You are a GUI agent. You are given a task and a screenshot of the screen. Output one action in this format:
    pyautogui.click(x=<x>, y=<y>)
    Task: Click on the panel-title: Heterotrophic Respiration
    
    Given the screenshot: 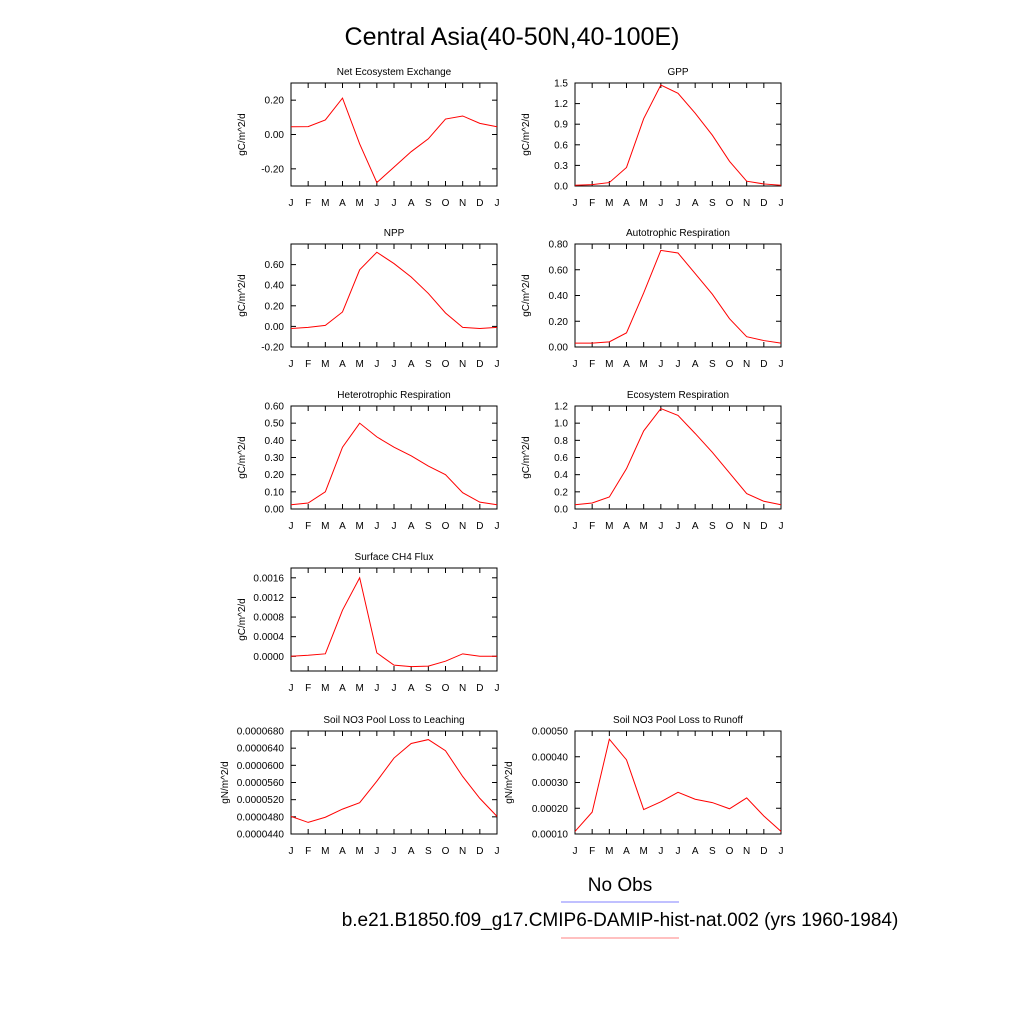 What is the action you would take?
    pyautogui.click(x=393, y=395)
    